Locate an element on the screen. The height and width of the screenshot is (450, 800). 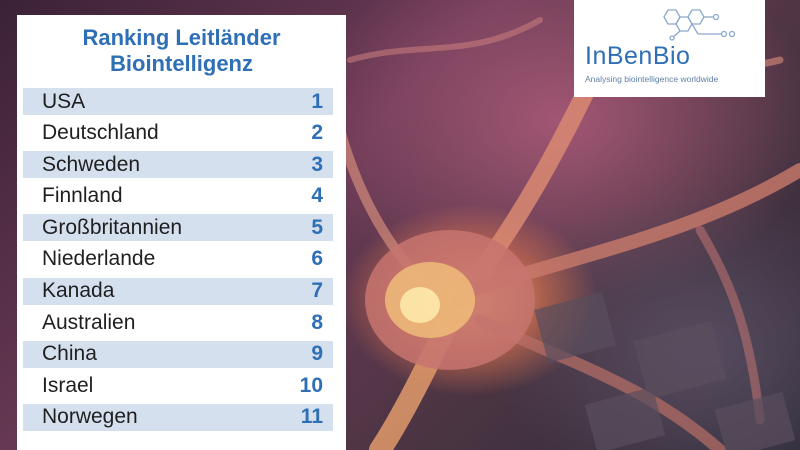
country-name: China is located at coordinates (69, 354).